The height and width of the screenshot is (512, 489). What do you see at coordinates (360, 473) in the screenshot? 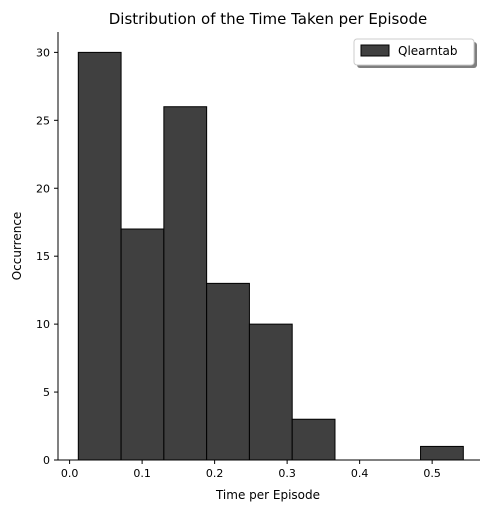
I see `x-tick-label: 0.4` at bounding box center [360, 473].